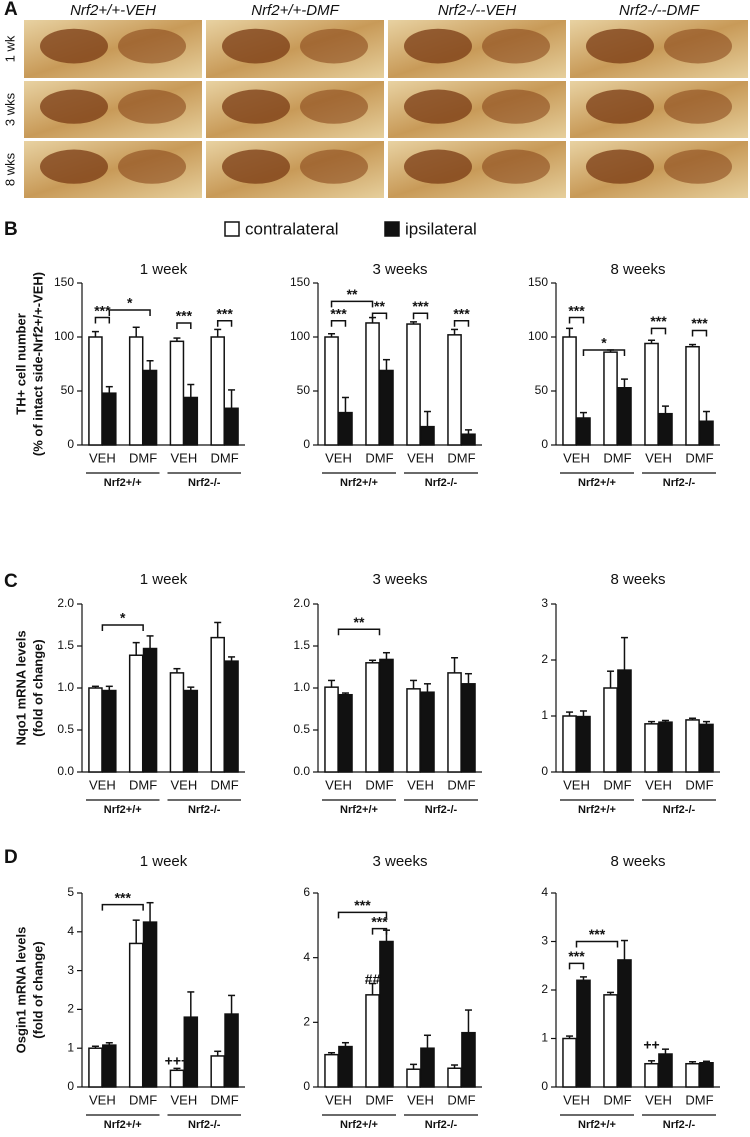 This screenshot has height=1137, width=750. I want to click on y-axis-label: Nqo1 mRNA levels, so click(20, 687).